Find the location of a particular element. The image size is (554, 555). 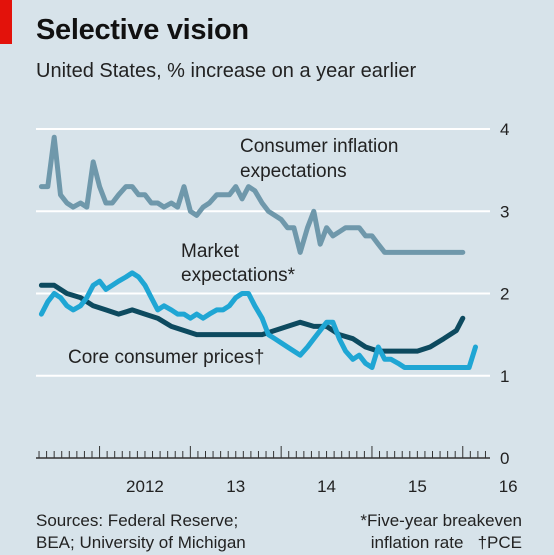

series-line-market is located at coordinates (258, 320).